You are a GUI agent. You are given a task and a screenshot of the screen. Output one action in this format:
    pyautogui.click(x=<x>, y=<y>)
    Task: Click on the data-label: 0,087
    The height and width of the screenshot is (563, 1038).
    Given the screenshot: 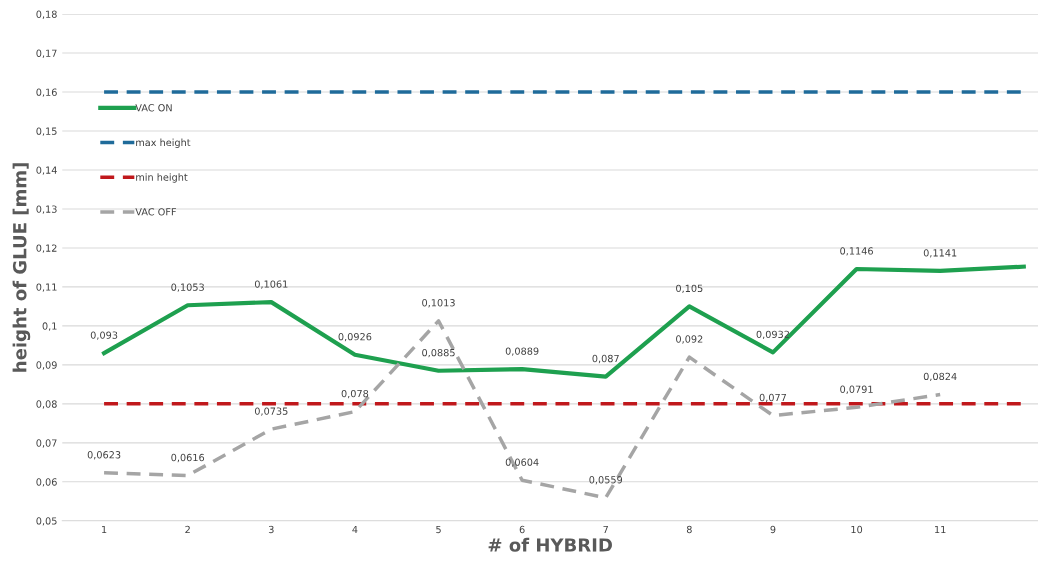 What is the action you would take?
    pyautogui.click(x=605, y=359)
    